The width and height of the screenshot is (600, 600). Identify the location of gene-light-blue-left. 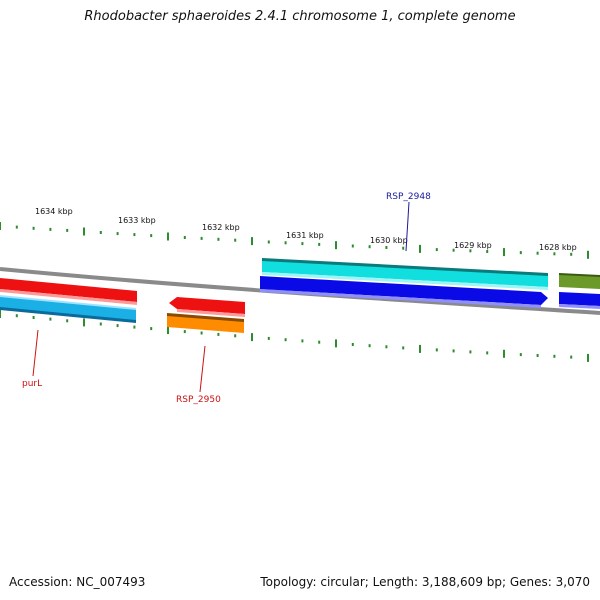
(68, 308).